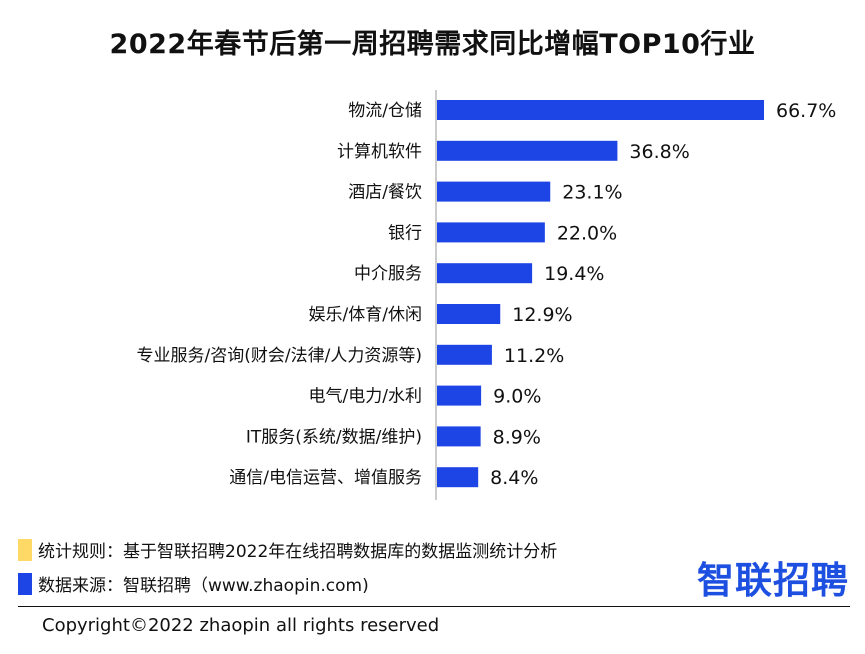 The height and width of the screenshot is (654, 865). I want to click on data-label: 19.4%, so click(574, 274).